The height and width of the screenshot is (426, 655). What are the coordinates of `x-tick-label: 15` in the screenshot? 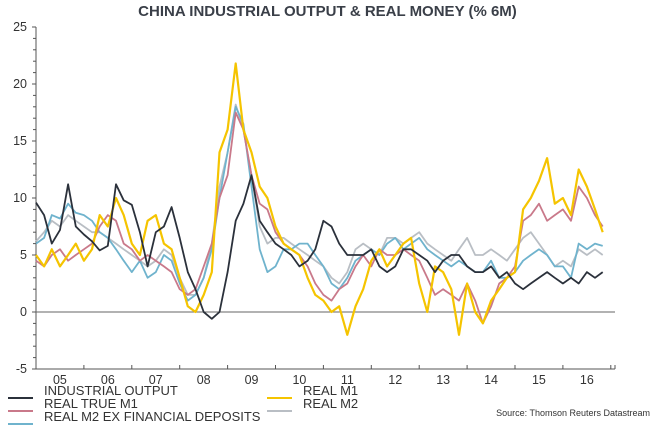 It's located at (539, 380).